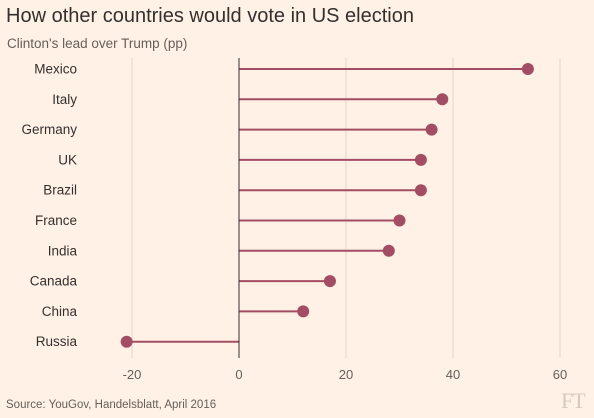 The image size is (594, 418). I want to click on source-note: Source: YouGov, Handelsblatt, April 2016, so click(111, 405).